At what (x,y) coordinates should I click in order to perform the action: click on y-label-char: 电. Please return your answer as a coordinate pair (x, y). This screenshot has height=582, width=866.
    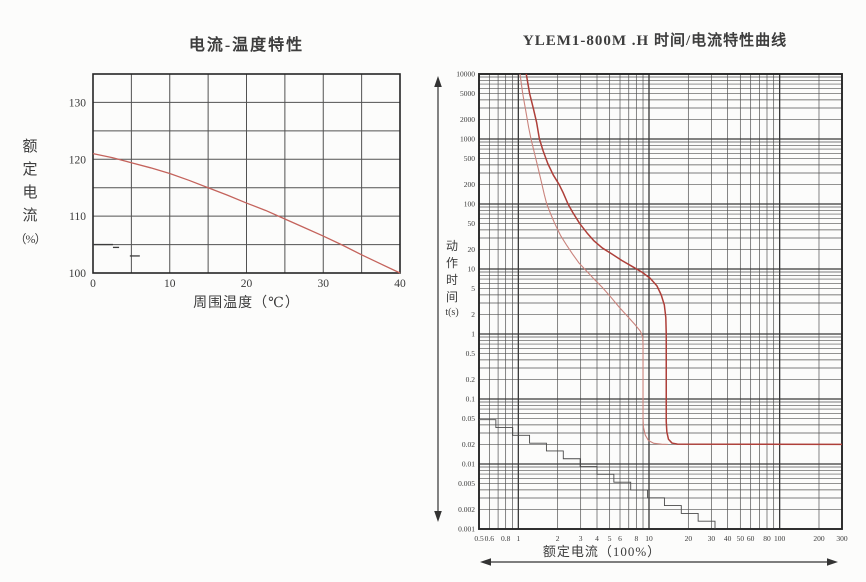
    Looking at the image, I should click on (30, 193).